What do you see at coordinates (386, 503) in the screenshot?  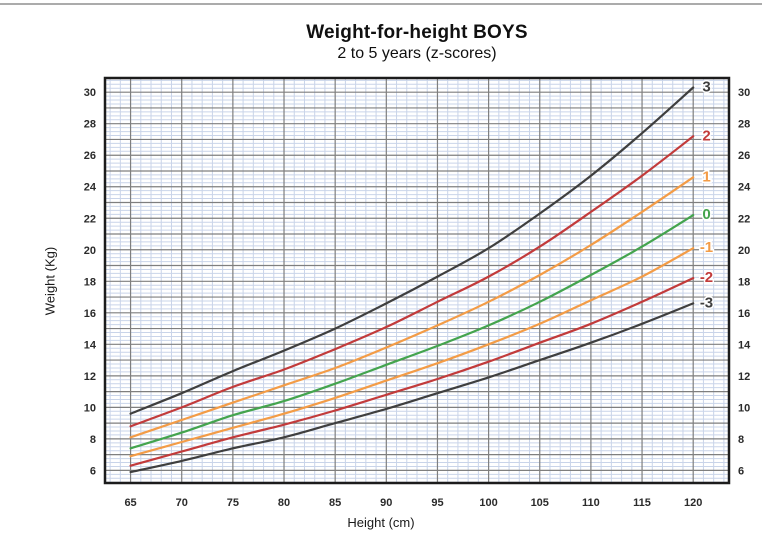 I see `x-tick: 90` at bounding box center [386, 503].